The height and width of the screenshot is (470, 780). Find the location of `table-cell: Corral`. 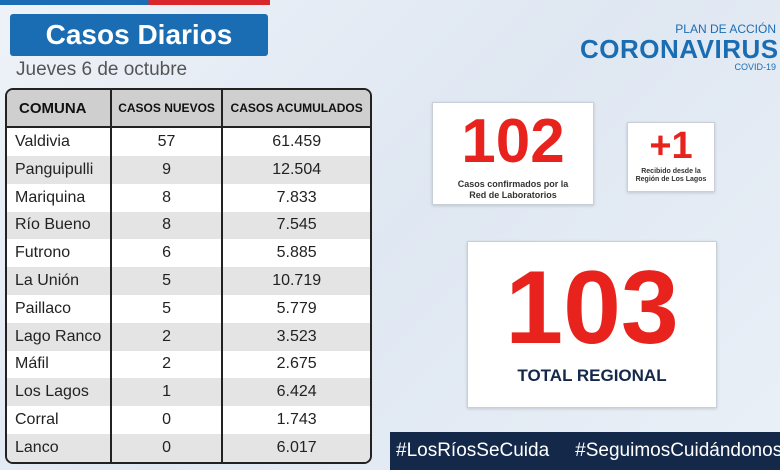

table-cell: Corral is located at coordinates (59, 420).